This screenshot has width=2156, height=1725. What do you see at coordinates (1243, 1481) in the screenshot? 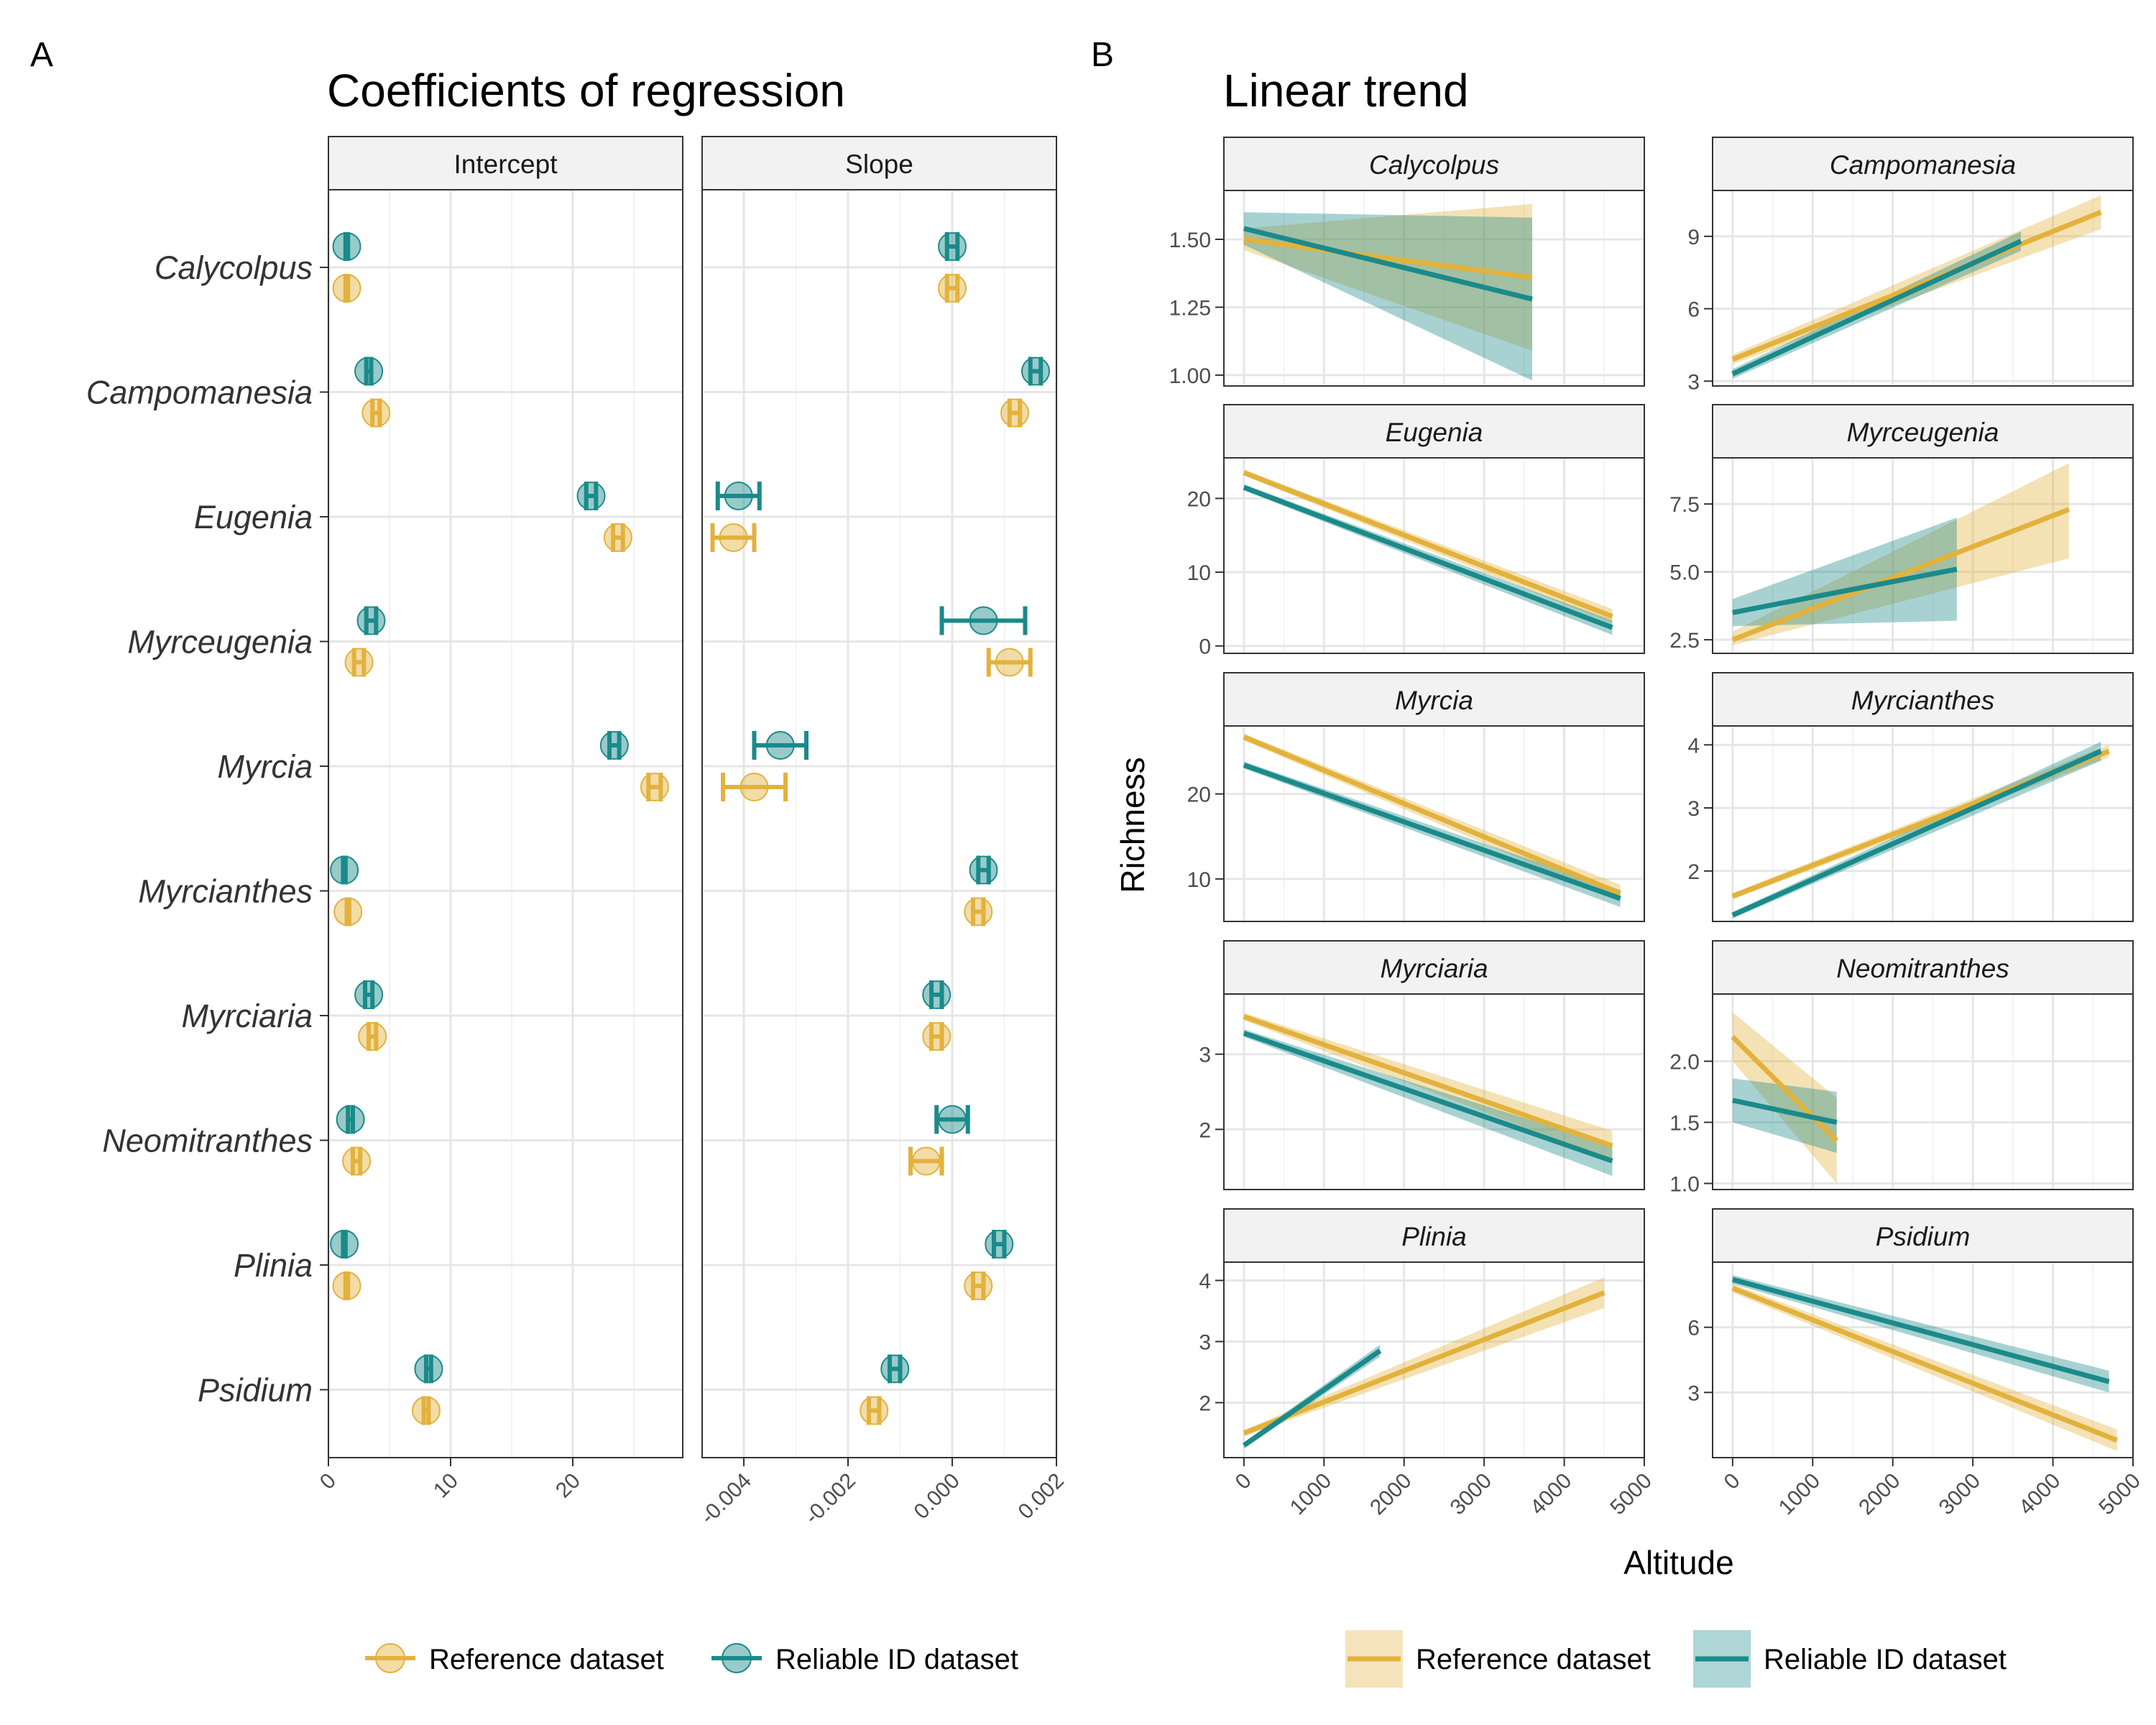
I see `x-tick-label-plinia: 0` at bounding box center [1243, 1481].